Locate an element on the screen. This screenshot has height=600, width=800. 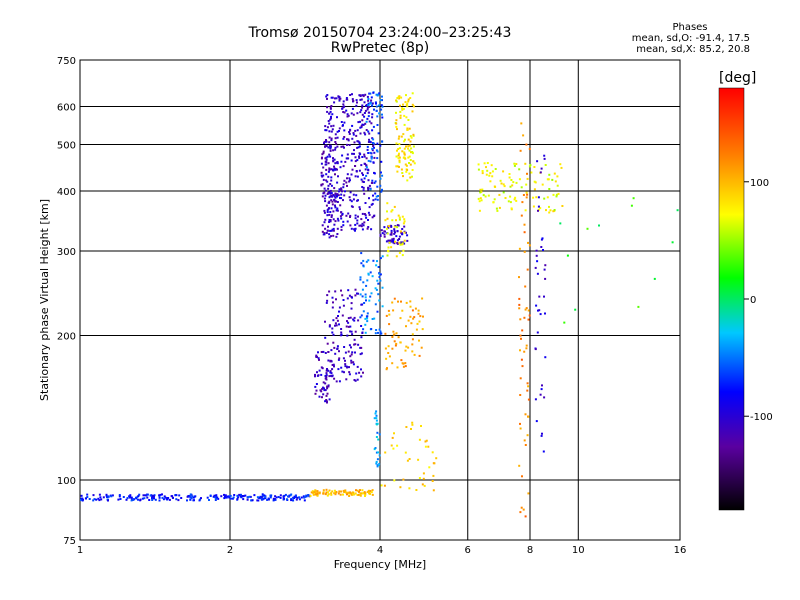
chart-subtitle: RwPretec (8p) is located at coordinates (380, 48).